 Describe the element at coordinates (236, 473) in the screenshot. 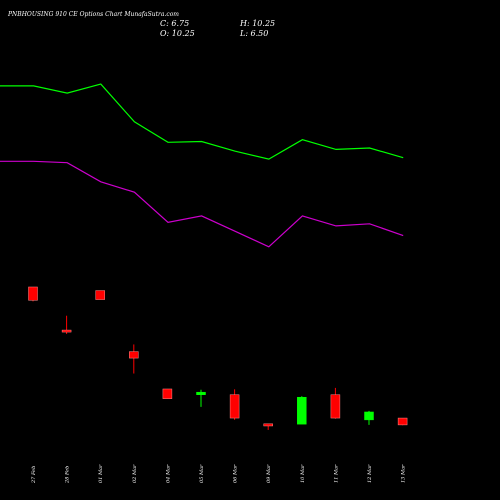

I see `x-tick-label: 06 Mar` at that location.